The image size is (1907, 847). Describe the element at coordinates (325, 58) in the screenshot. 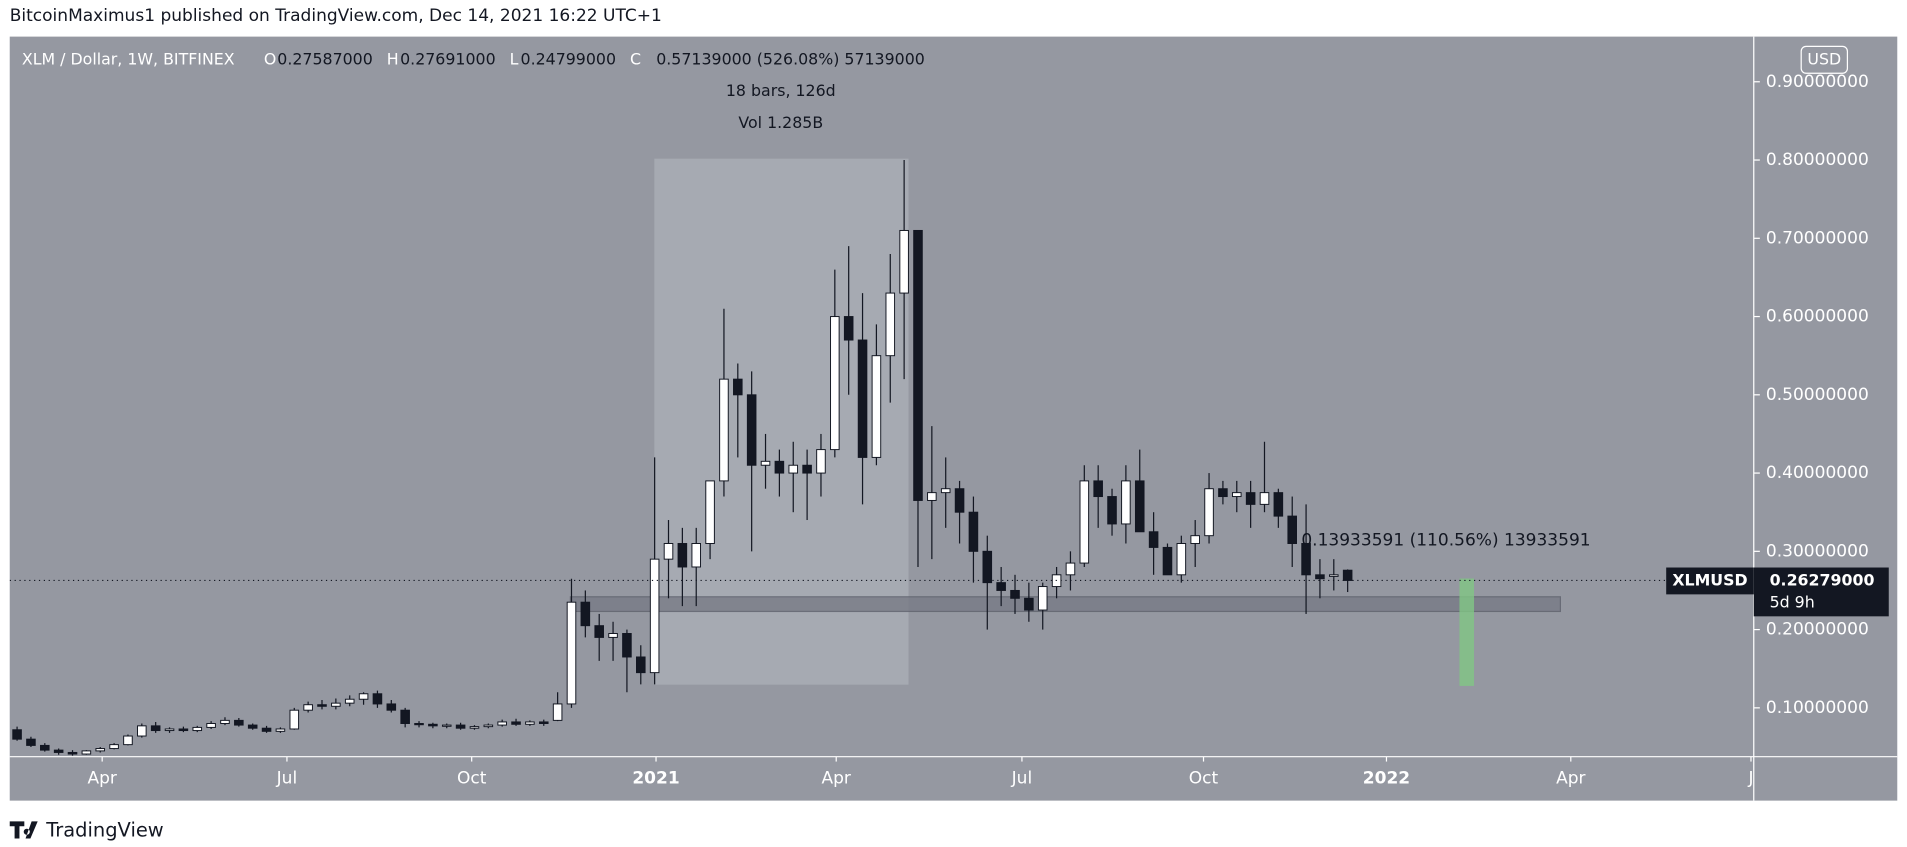

I see `legend-o: 0.27587000` at that location.